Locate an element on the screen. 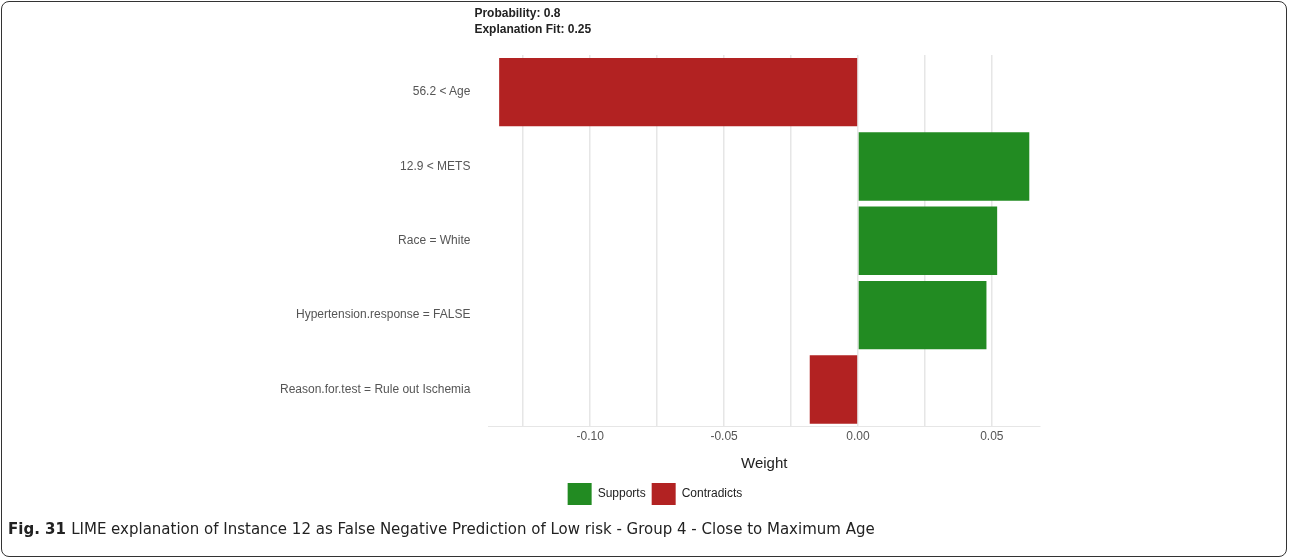 This screenshot has height=559, width=1290. y-tick-label: 56.2 < Age is located at coordinates (441, 91).